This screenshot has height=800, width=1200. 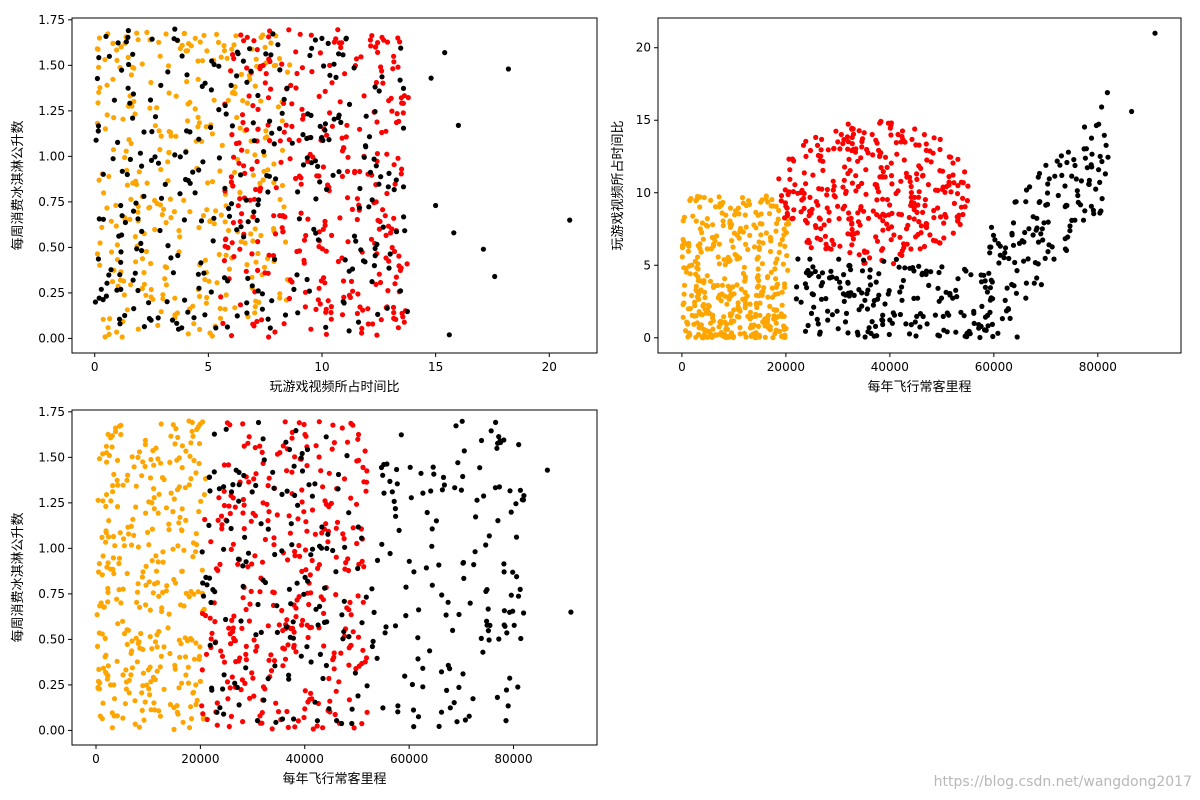 I want to click on y-tick-label: 10, so click(x=643, y=193).